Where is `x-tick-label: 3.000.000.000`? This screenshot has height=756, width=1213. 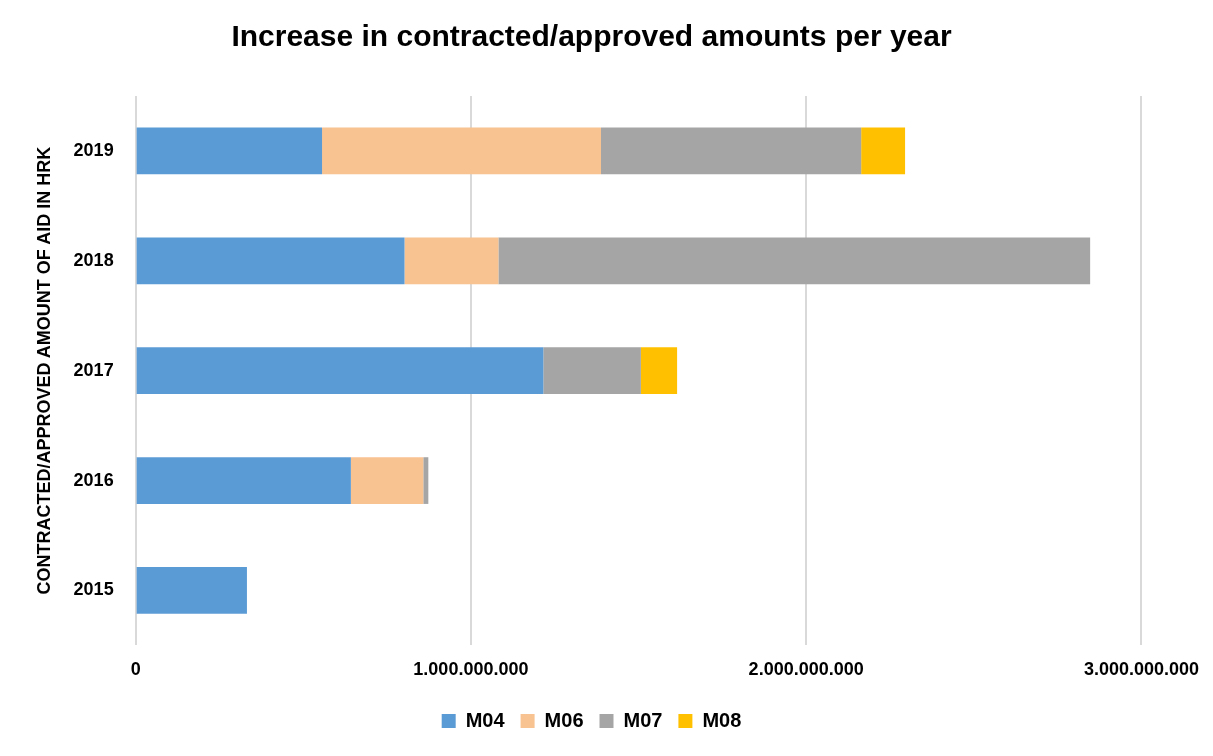 x-tick-label: 3.000.000.000 is located at coordinates (1141, 669).